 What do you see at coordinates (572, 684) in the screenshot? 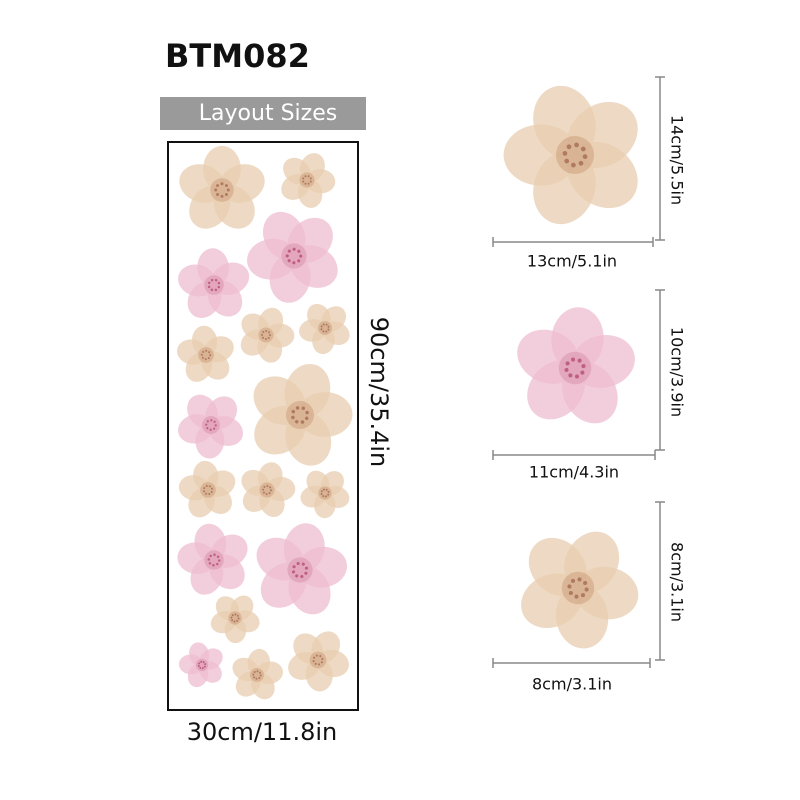
I see `sample-width: 8cm/3.1in` at bounding box center [572, 684].